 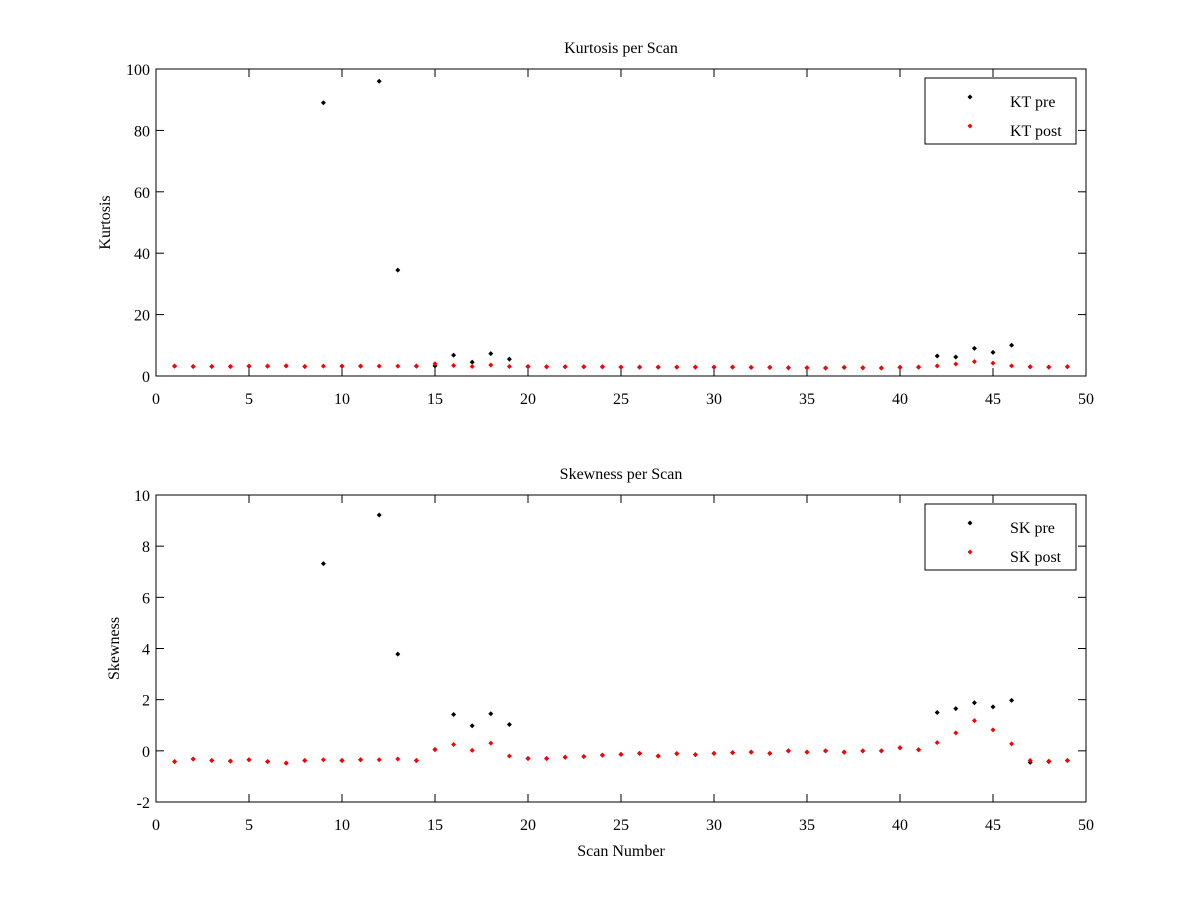 I want to click on skewness-y-tick-label: 0, so click(x=146, y=752).